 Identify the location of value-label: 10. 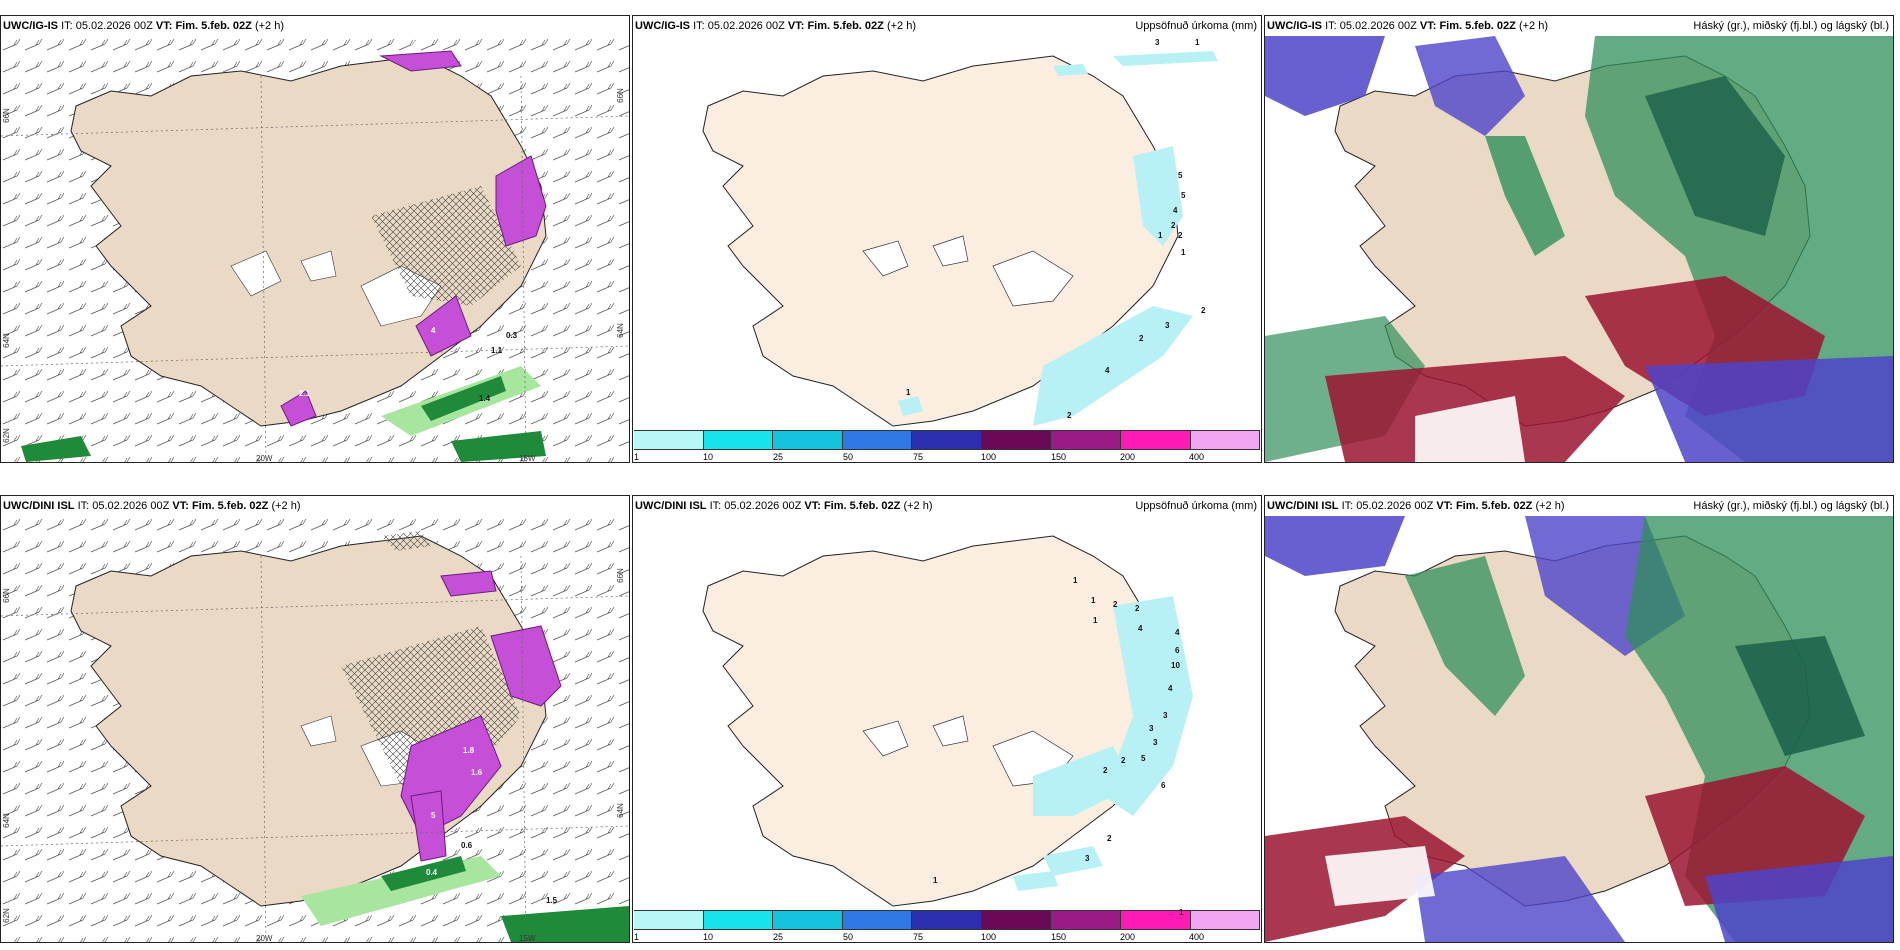
(1175, 665).